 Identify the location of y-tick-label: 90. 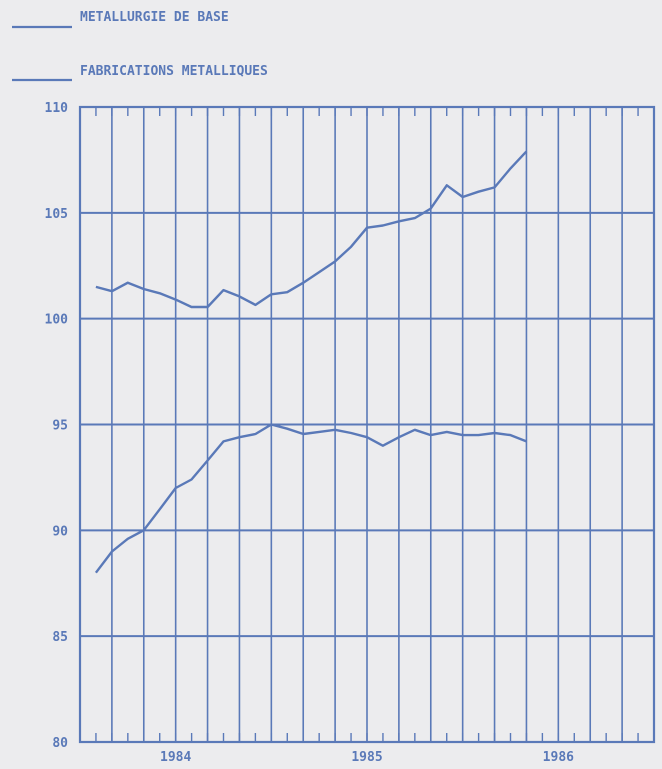
(60, 531).